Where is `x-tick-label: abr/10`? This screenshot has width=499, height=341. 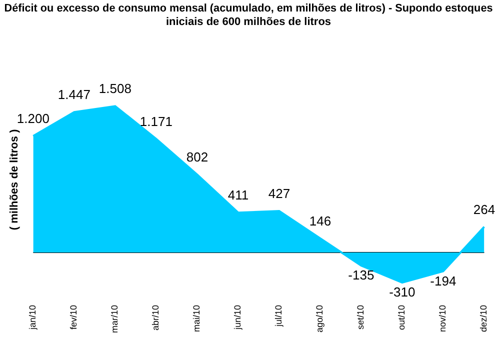
x-tick-label: abr/10 is located at coordinates (155, 317).